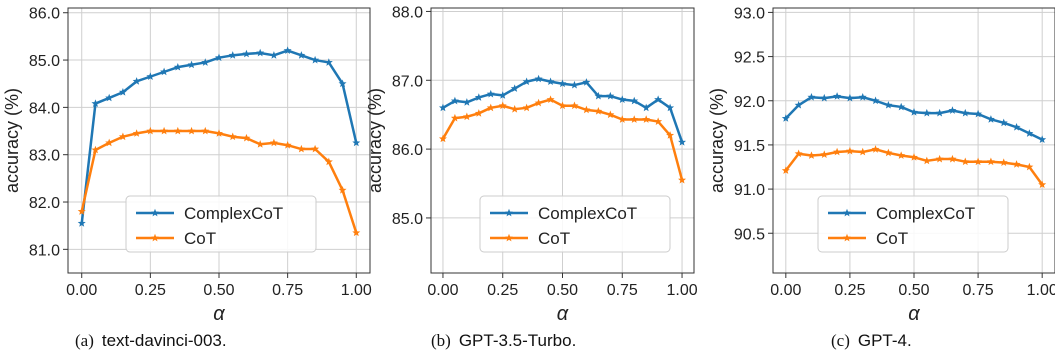 The width and height of the screenshot is (1055, 362). What do you see at coordinates (749, 146) in the screenshot?
I see `y-tick-label: 91.5` at bounding box center [749, 146].